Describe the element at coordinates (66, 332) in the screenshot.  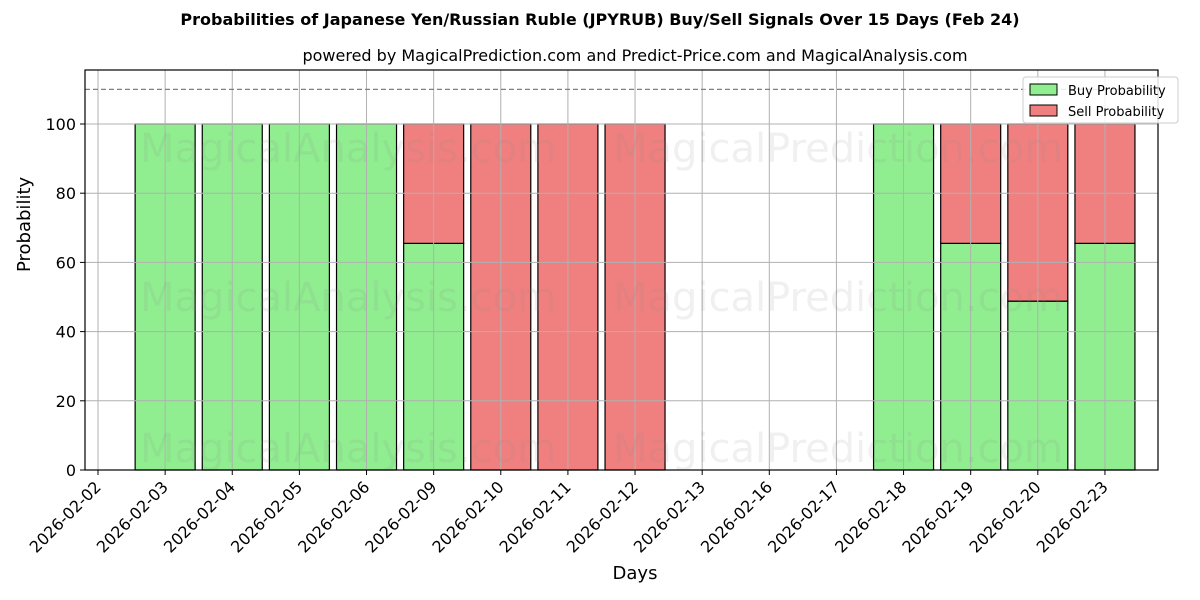
I see `y-tick-label: 40` at that location.